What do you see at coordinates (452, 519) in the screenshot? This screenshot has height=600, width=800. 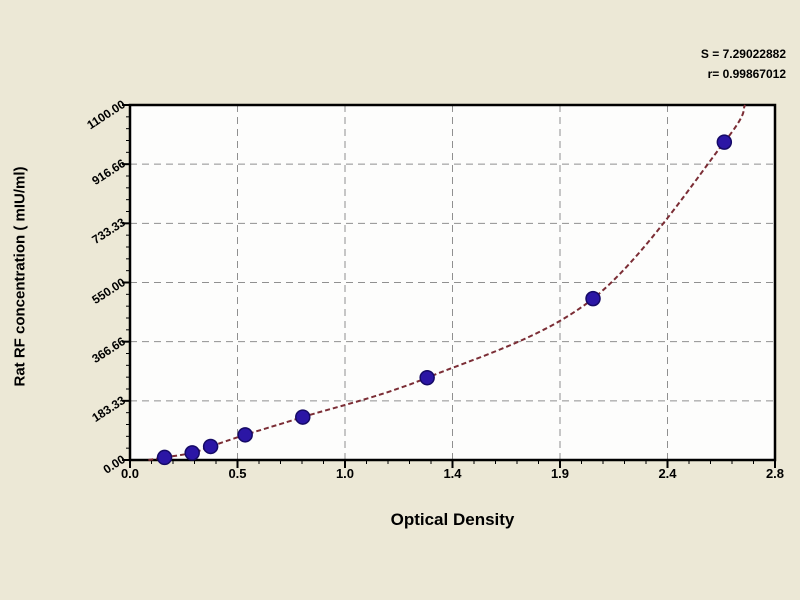 I see `x-axis-title: Optical Density` at bounding box center [452, 519].